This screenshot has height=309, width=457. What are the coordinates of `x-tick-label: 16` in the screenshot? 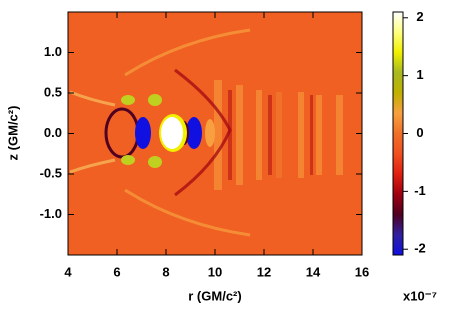 It's located at (362, 271).